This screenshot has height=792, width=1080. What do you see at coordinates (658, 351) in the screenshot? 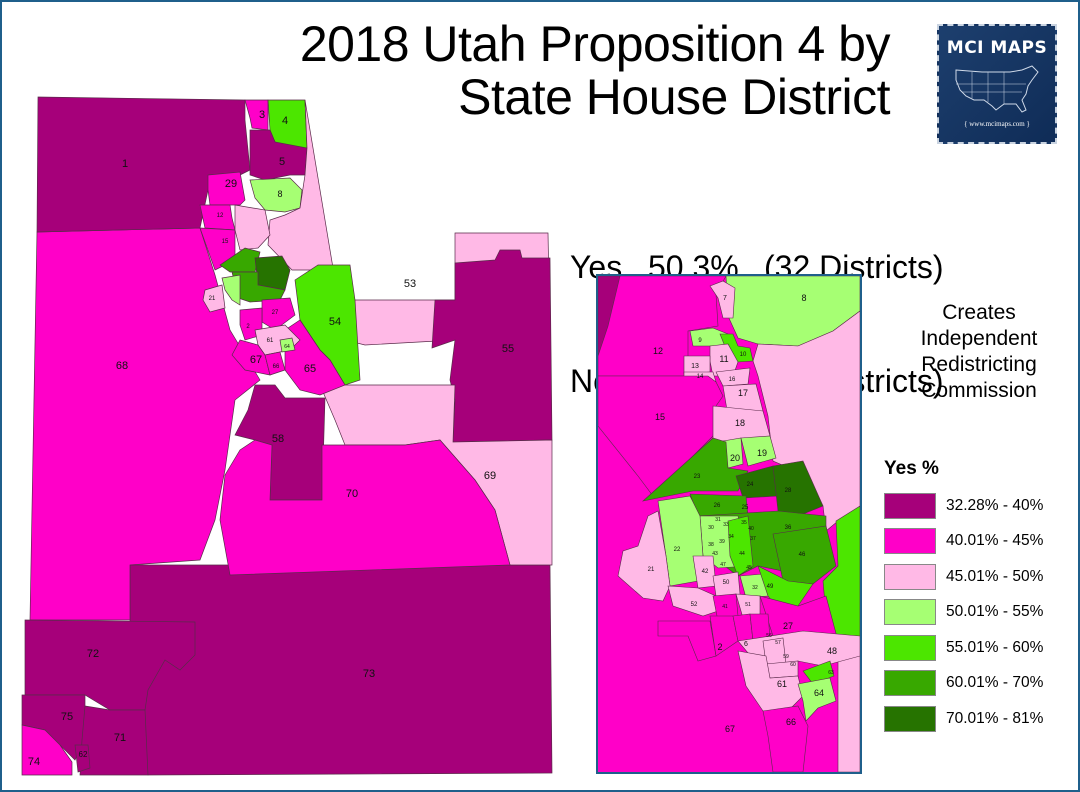
I see `inset-label-d12: 12` at bounding box center [658, 351].